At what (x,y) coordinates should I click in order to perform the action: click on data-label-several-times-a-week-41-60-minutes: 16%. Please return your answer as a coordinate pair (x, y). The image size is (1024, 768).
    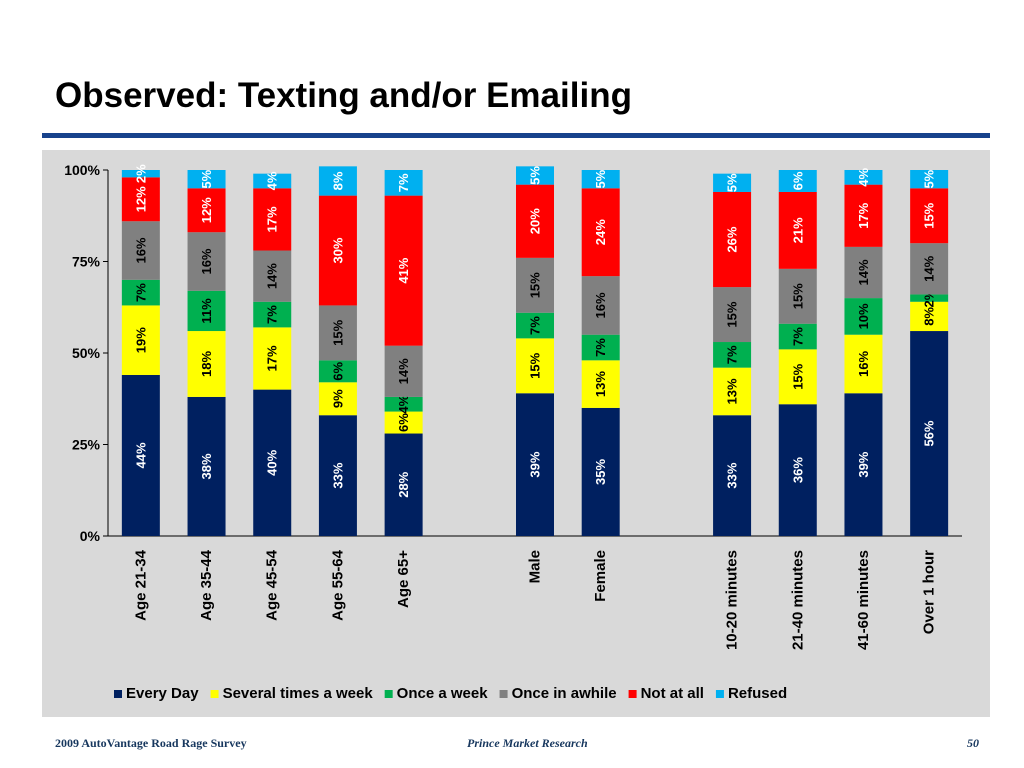
    Looking at the image, I should click on (863, 364).